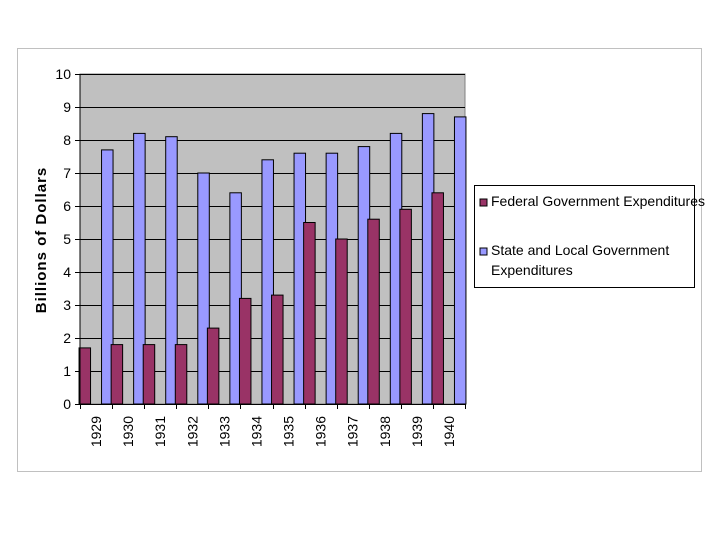  I want to click on bar-federal-1930, so click(117, 374).